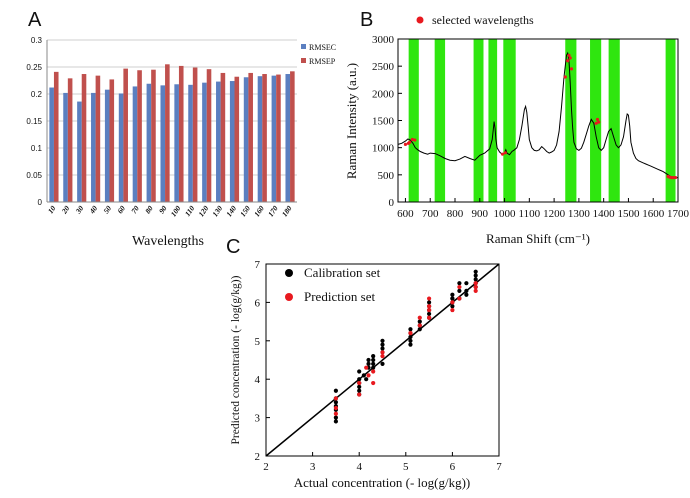 The width and height of the screenshot is (690, 498). Describe the element at coordinates (52, 210) in the screenshot. I see `panel-a-x-tick-label: 10` at that location.